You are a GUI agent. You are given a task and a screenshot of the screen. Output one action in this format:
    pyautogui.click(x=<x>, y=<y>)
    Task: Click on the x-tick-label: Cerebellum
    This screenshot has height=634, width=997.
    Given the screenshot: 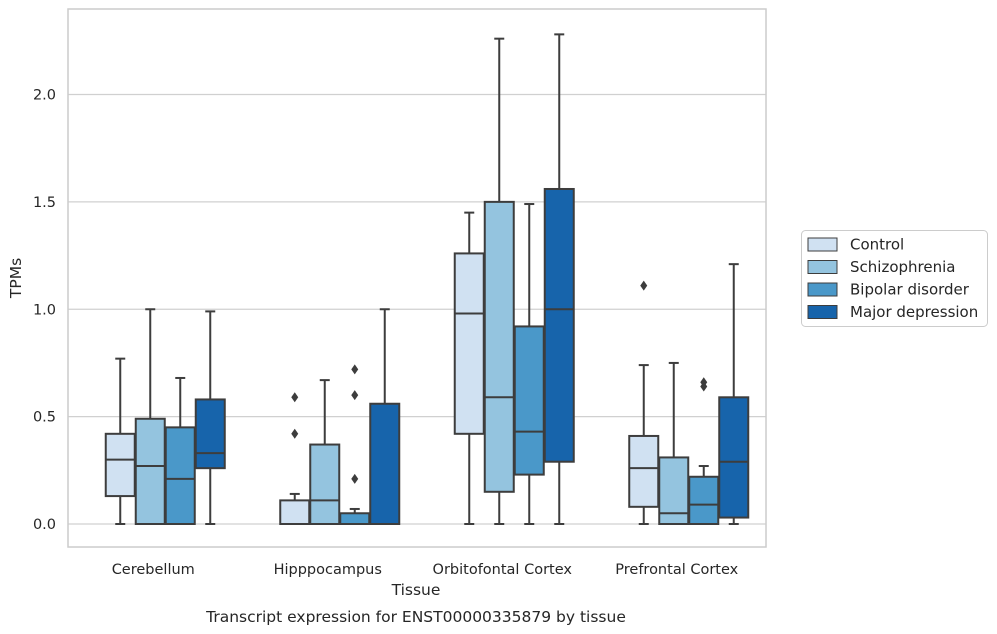 What is the action you would take?
    pyautogui.click(x=153, y=570)
    